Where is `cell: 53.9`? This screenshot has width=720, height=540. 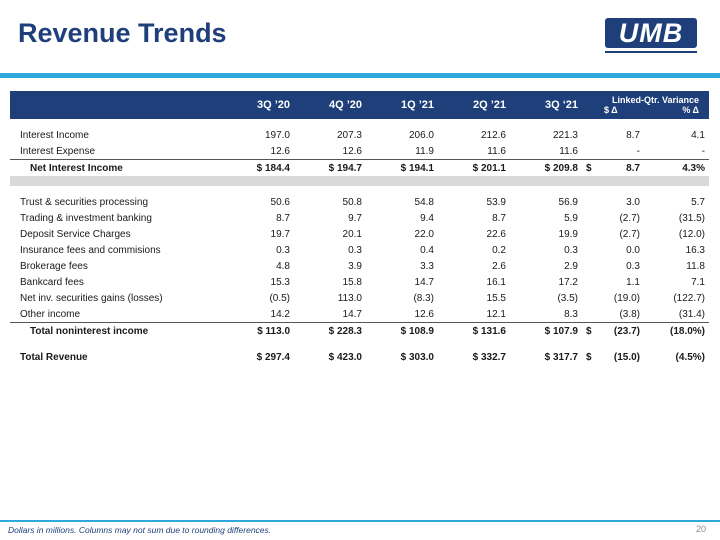 cell: 53.9 is located at coordinates (496, 202).